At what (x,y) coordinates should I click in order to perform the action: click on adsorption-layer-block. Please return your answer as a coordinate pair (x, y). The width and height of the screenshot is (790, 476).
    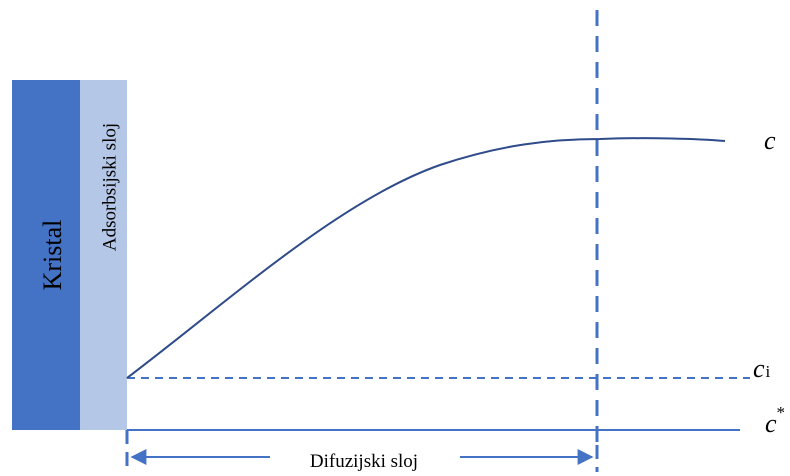
    Looking at the image, I should click on (103, 255).